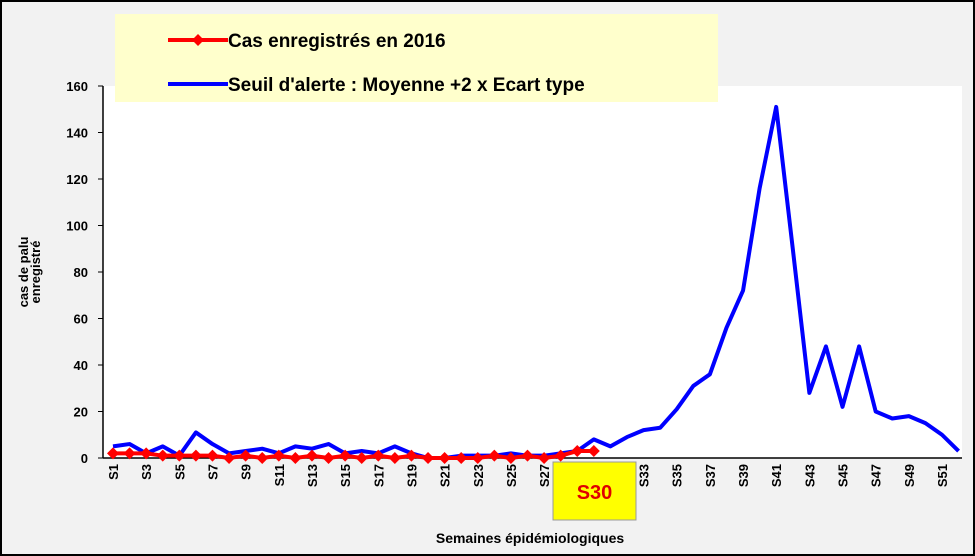 The image size is (975, 556). I want to click on x-tick-label: S11, so click(279, 475).